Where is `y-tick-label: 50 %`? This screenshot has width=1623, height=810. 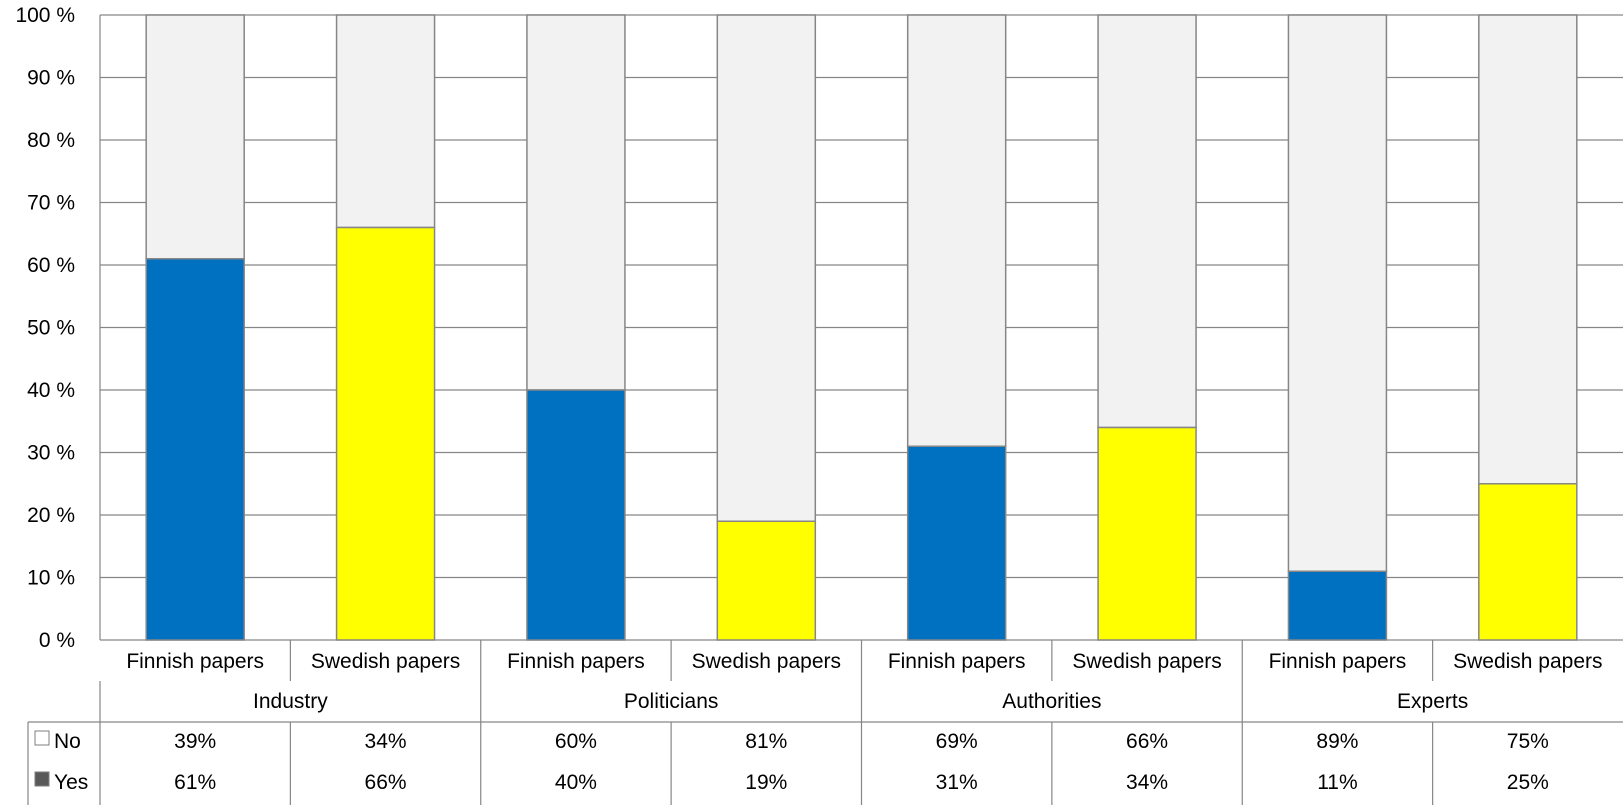
y-tick-label: 50 % is located at coordinates (51, 328).